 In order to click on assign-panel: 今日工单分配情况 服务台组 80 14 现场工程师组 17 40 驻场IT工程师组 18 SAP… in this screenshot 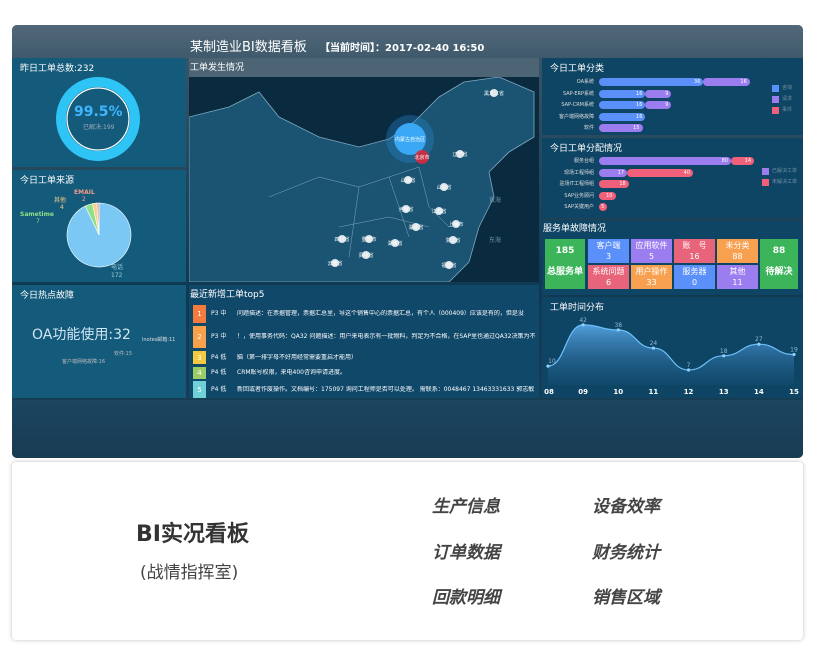, I will do `click(672, 178)`.